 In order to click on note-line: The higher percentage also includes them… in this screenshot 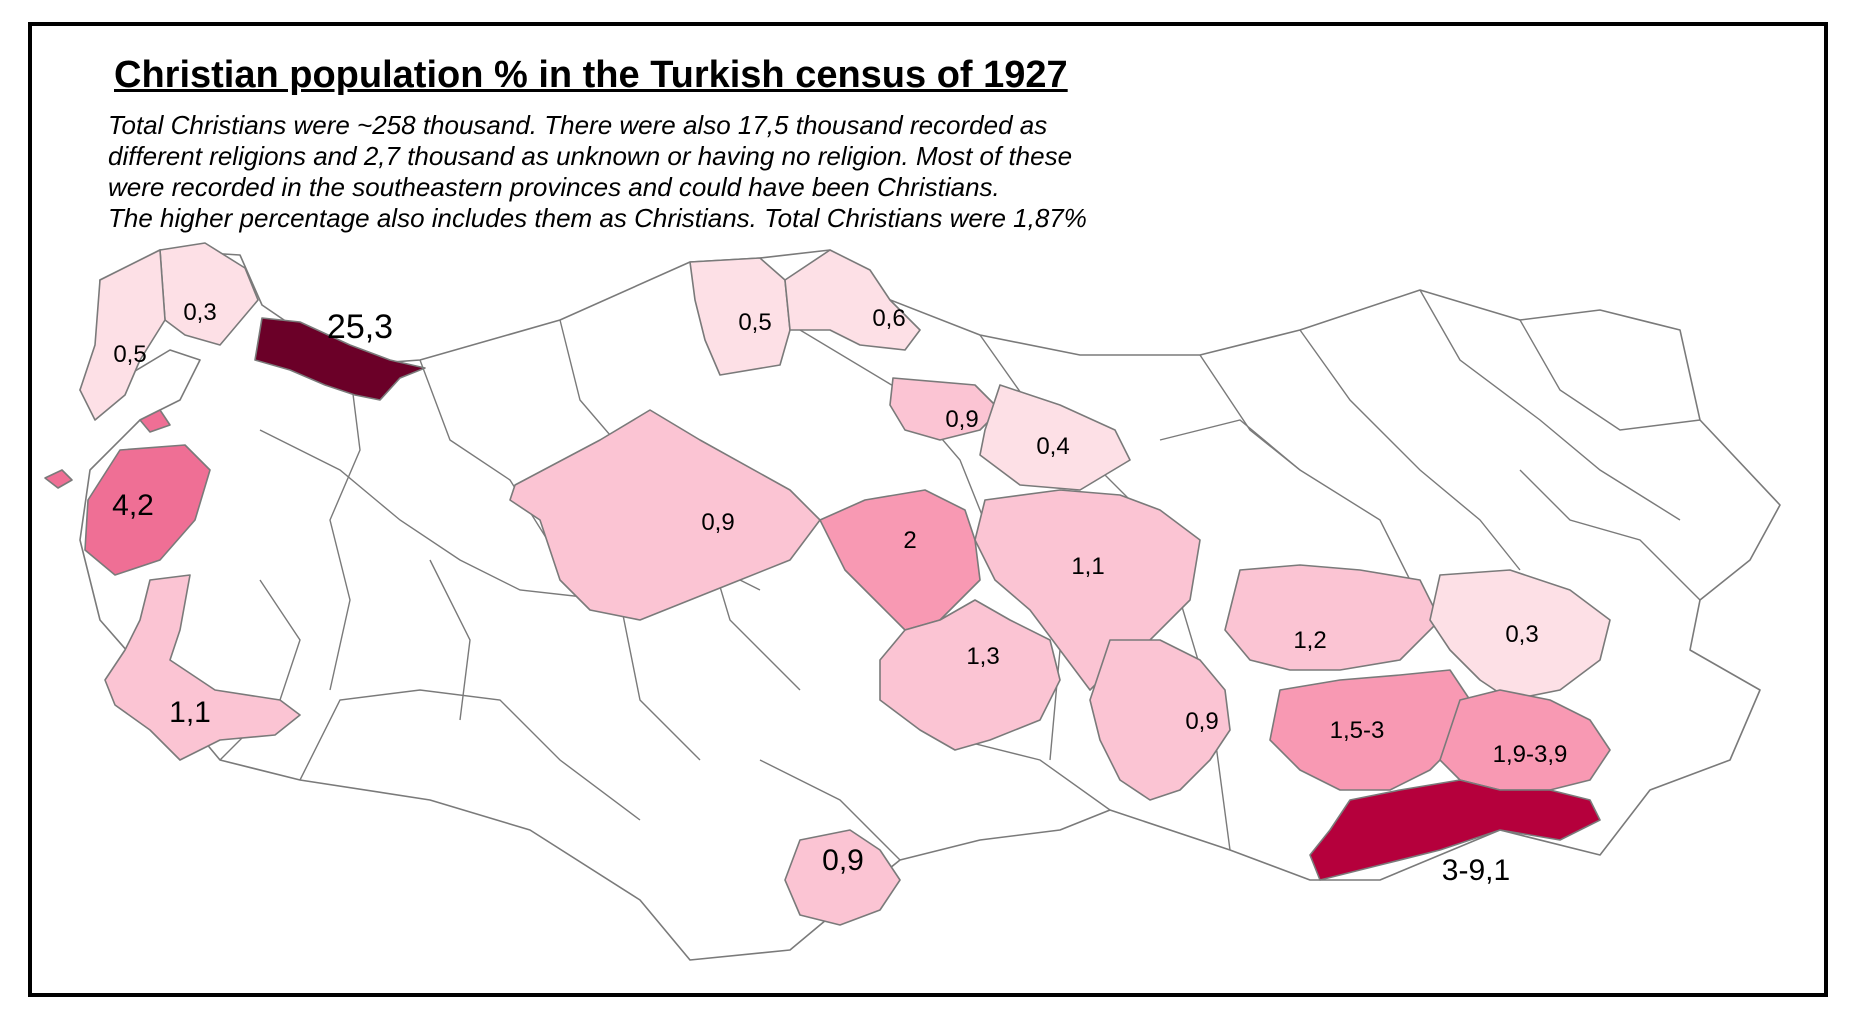, I will do `click(597, 218)`.